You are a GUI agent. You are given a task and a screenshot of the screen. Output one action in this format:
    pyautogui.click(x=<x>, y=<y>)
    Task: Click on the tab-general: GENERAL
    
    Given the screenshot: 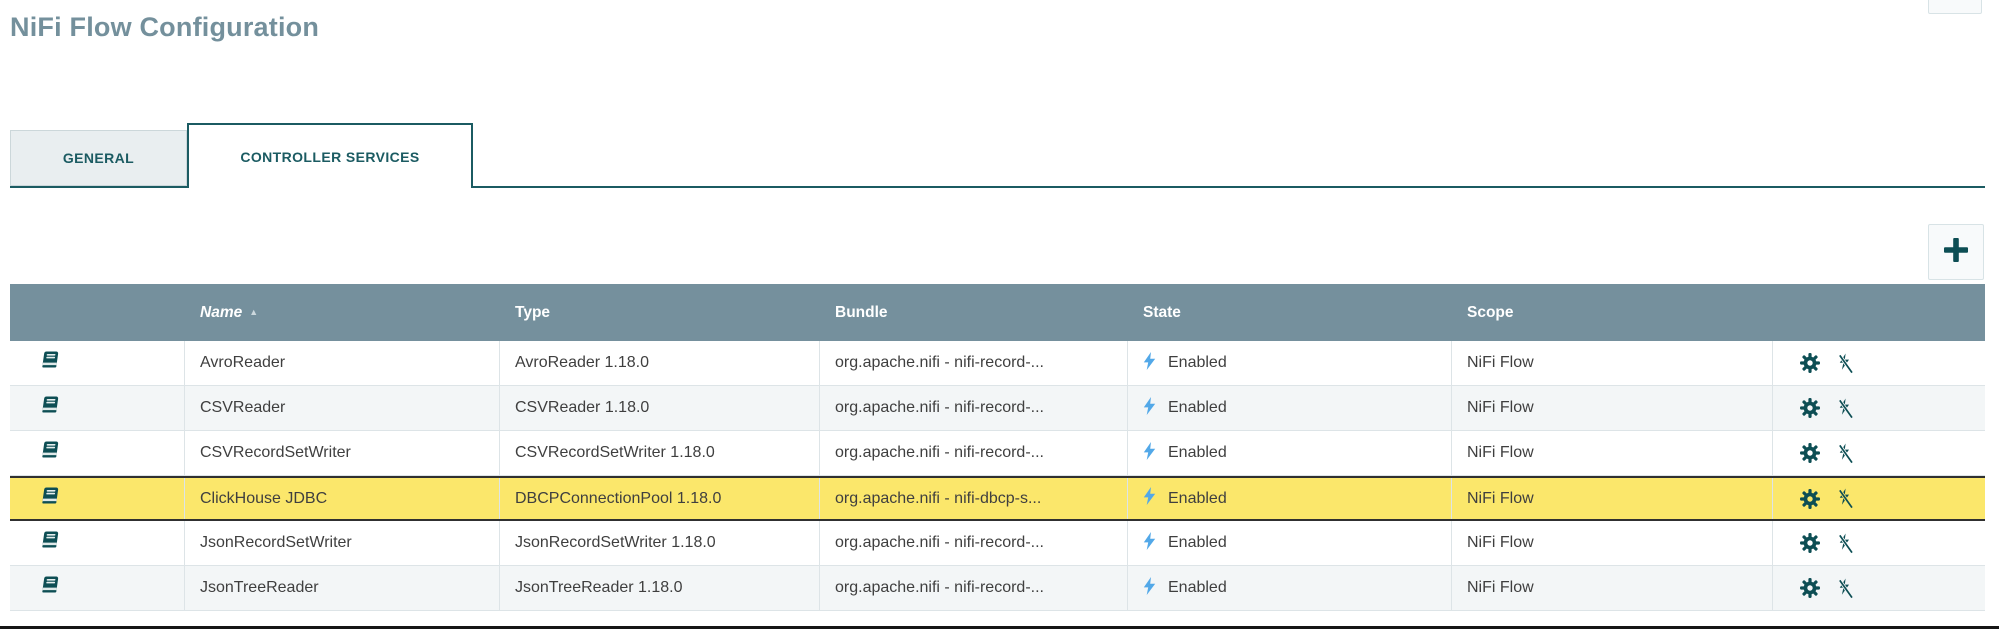 What is the action you would take?
    pyautogui.click(x=98, y=158)
    